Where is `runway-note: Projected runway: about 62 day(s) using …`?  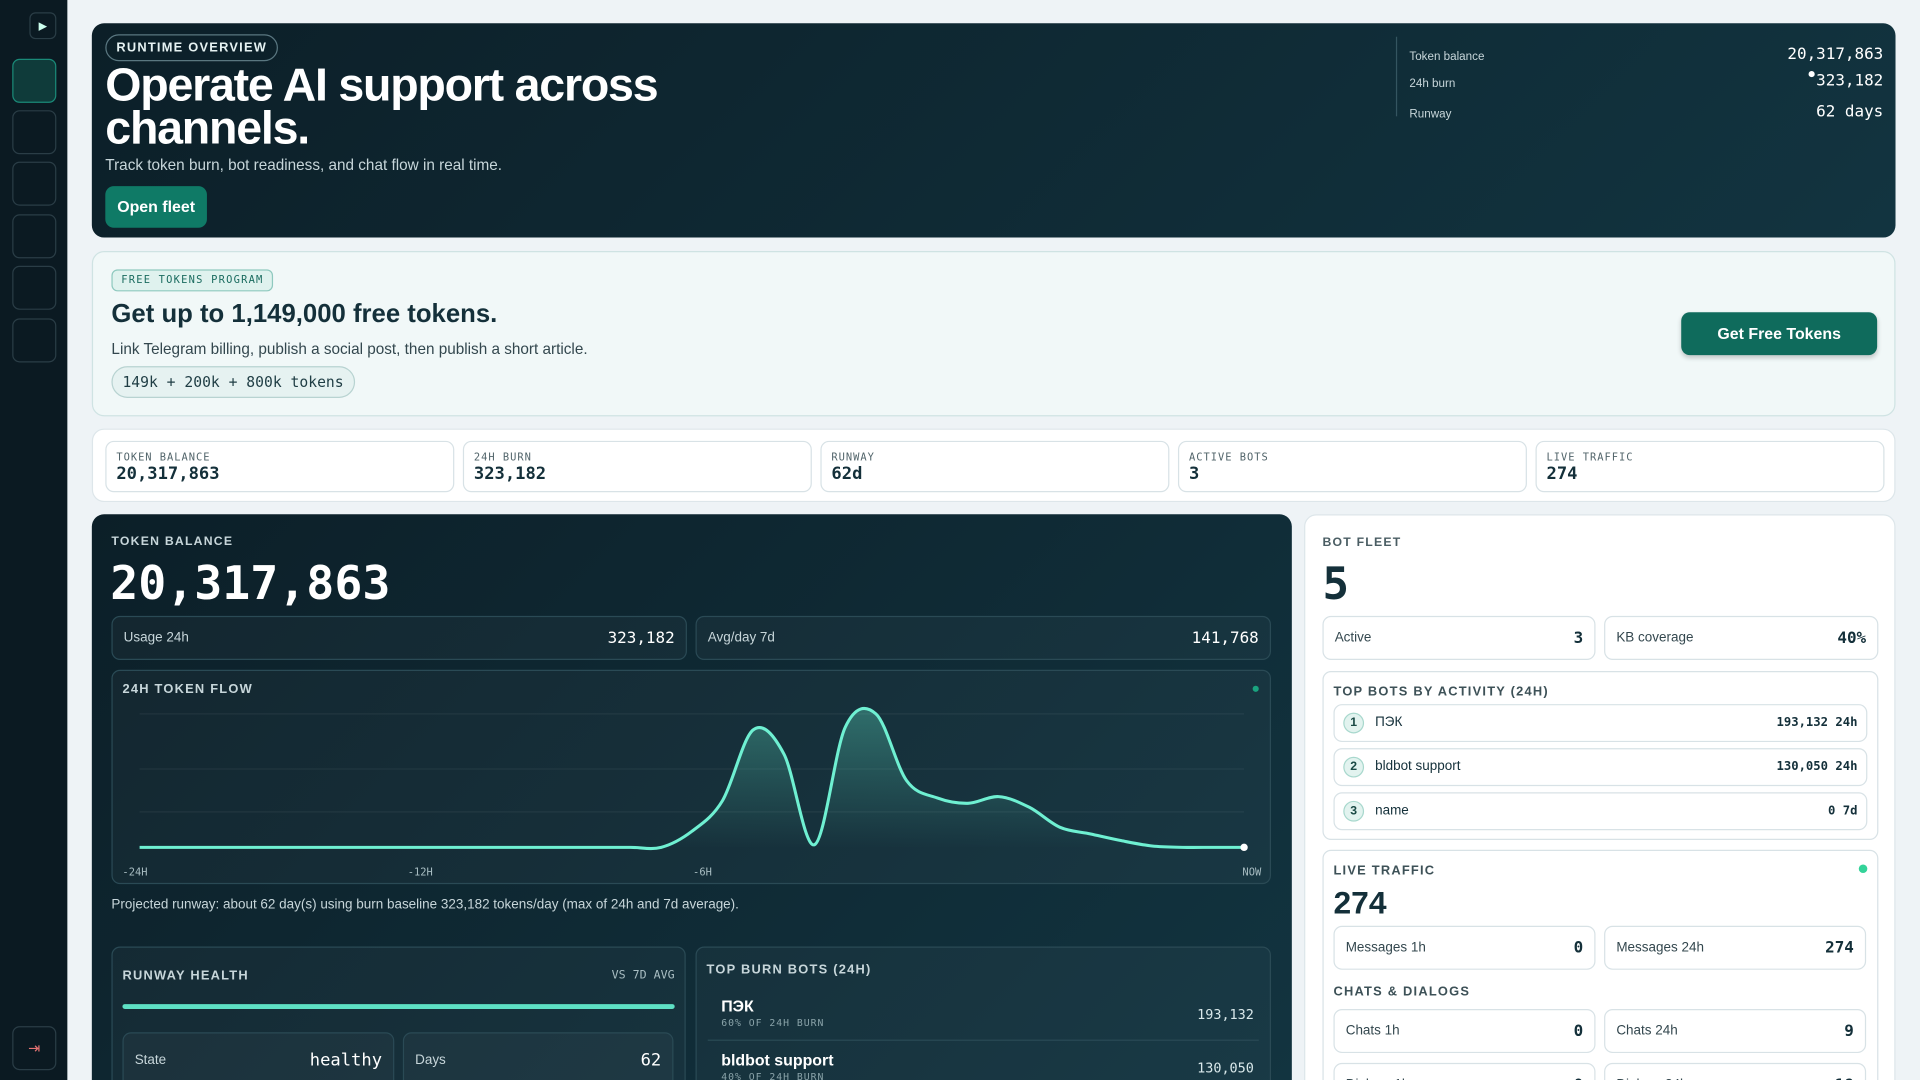
runway-note: Projected runway: about 62 day(s) using … is located at coordinates (425, 905).